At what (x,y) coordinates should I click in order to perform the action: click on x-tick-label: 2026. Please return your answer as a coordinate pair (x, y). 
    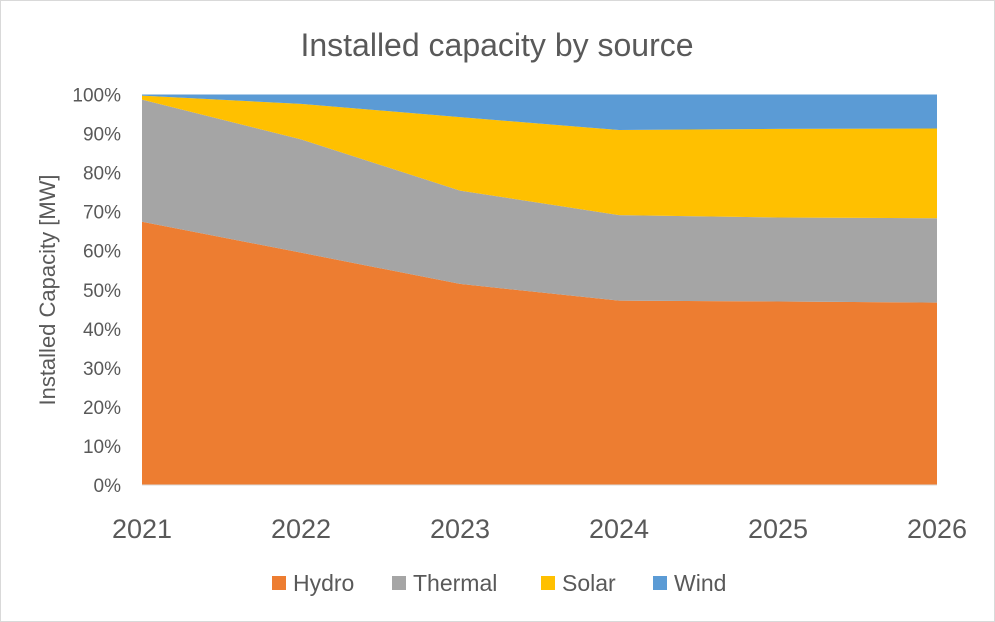
    Looking at the image, I should click on (937, 529).